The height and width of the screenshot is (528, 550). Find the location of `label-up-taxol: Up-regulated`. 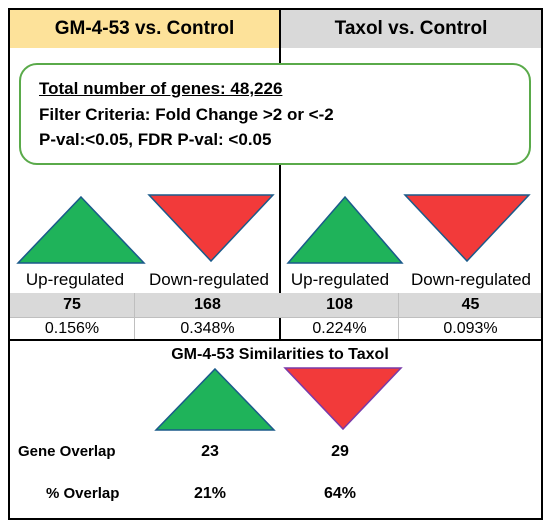

label-up-taxol: Up-regulated is located at coordinates (340, 279).